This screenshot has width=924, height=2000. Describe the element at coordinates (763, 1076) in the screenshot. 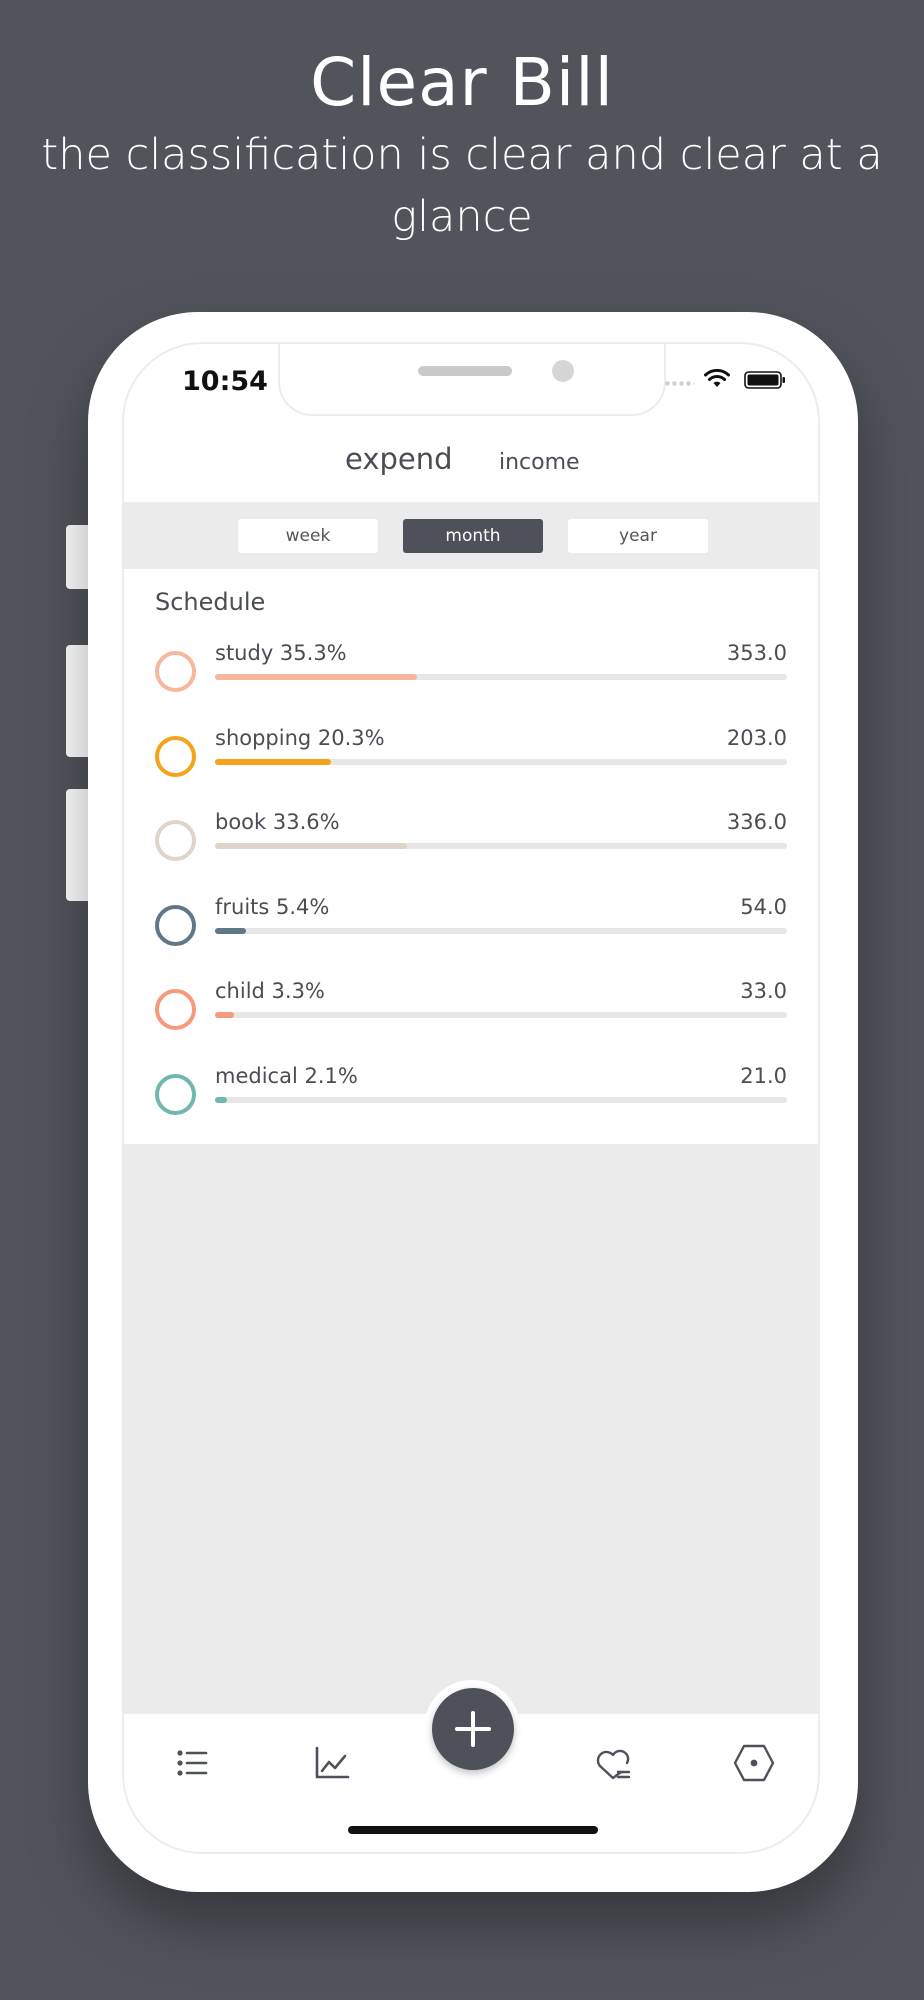

I see `category-amount: 21.0` at that location.